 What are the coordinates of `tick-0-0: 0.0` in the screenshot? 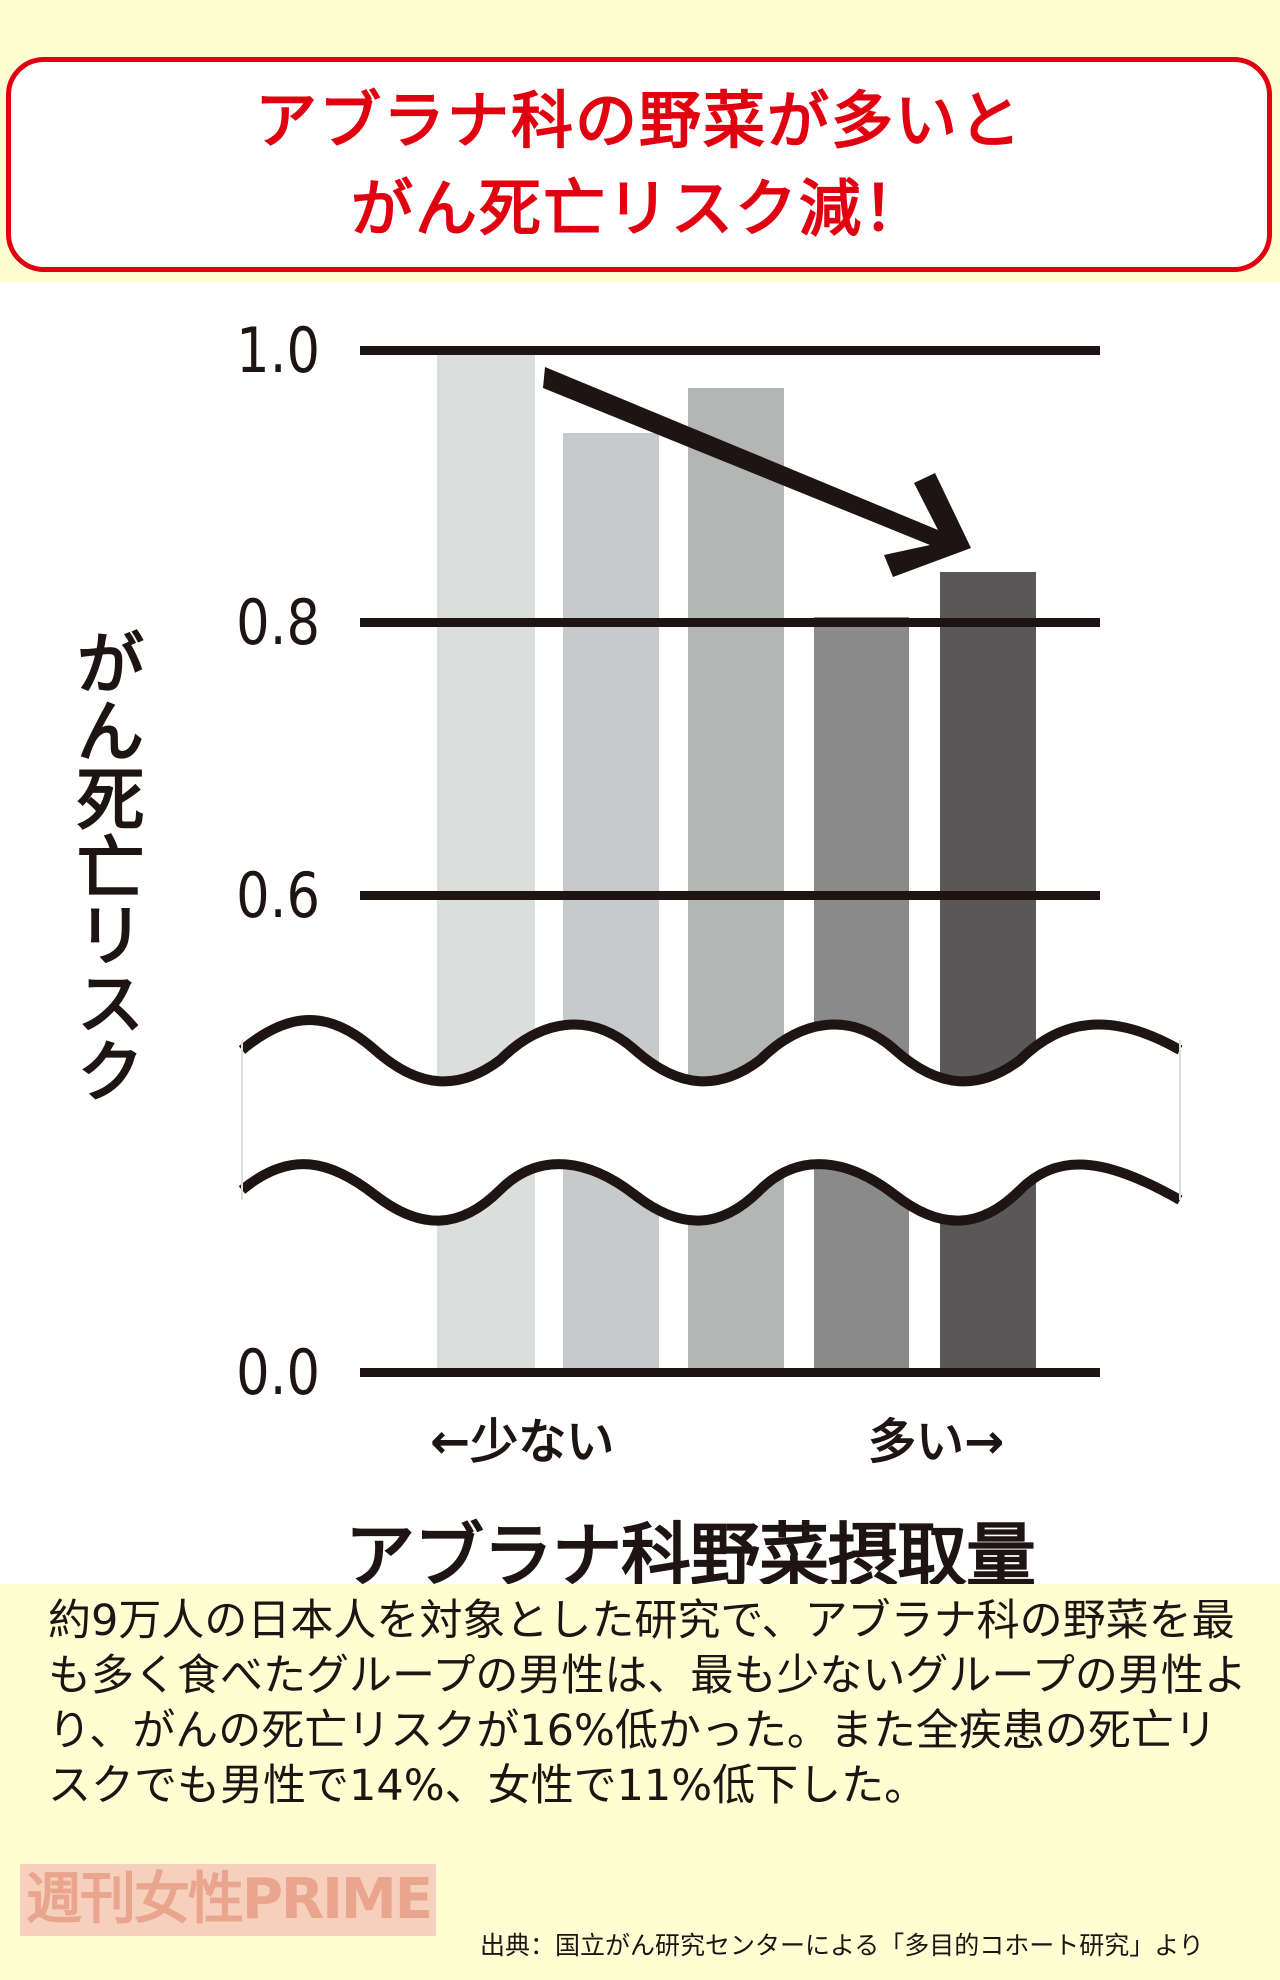 It's located at (278, 1372).